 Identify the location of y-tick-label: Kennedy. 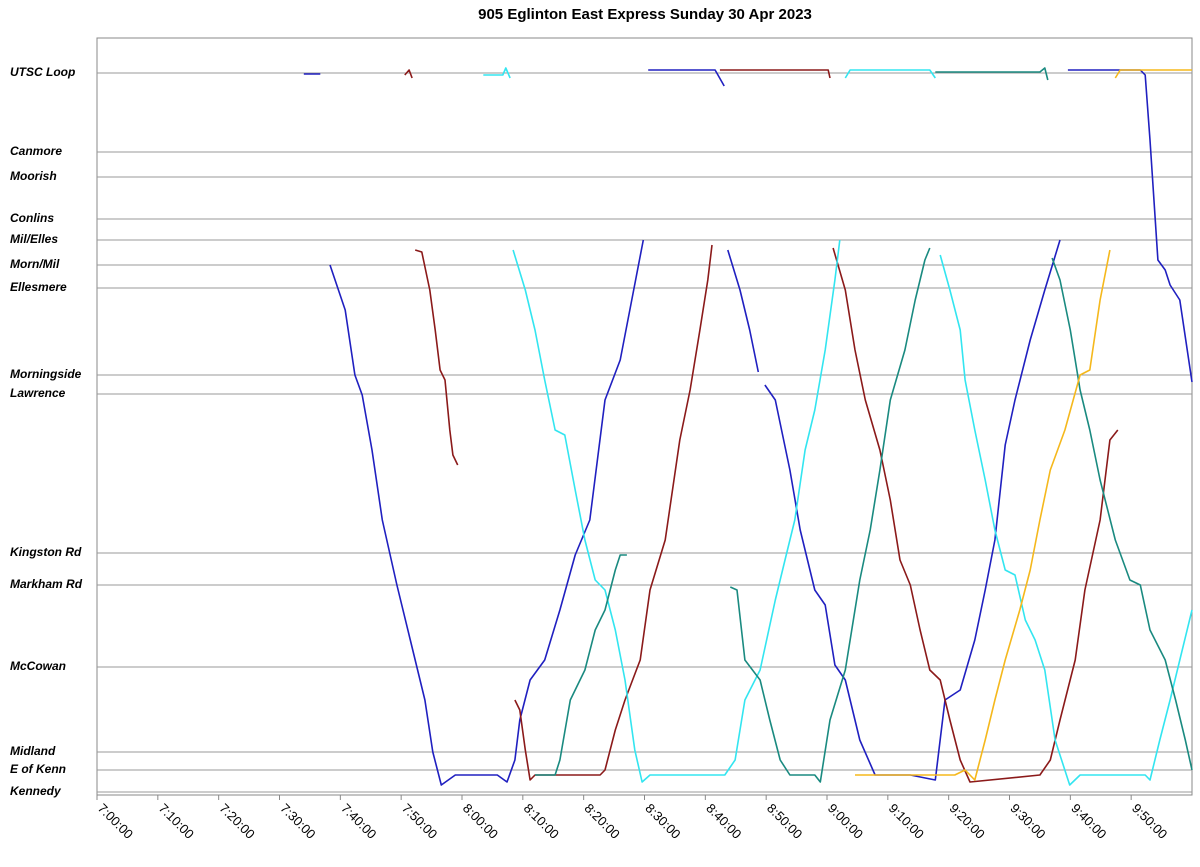
(36, 791).